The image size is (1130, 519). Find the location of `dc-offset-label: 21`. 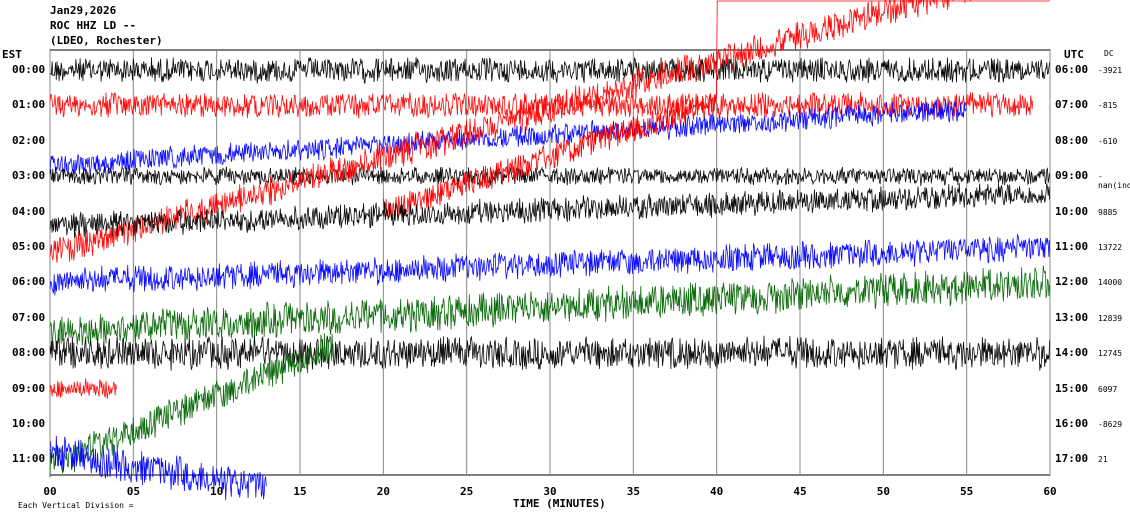

dc-offset-label: 21 is located at coordinates (1103, 460).